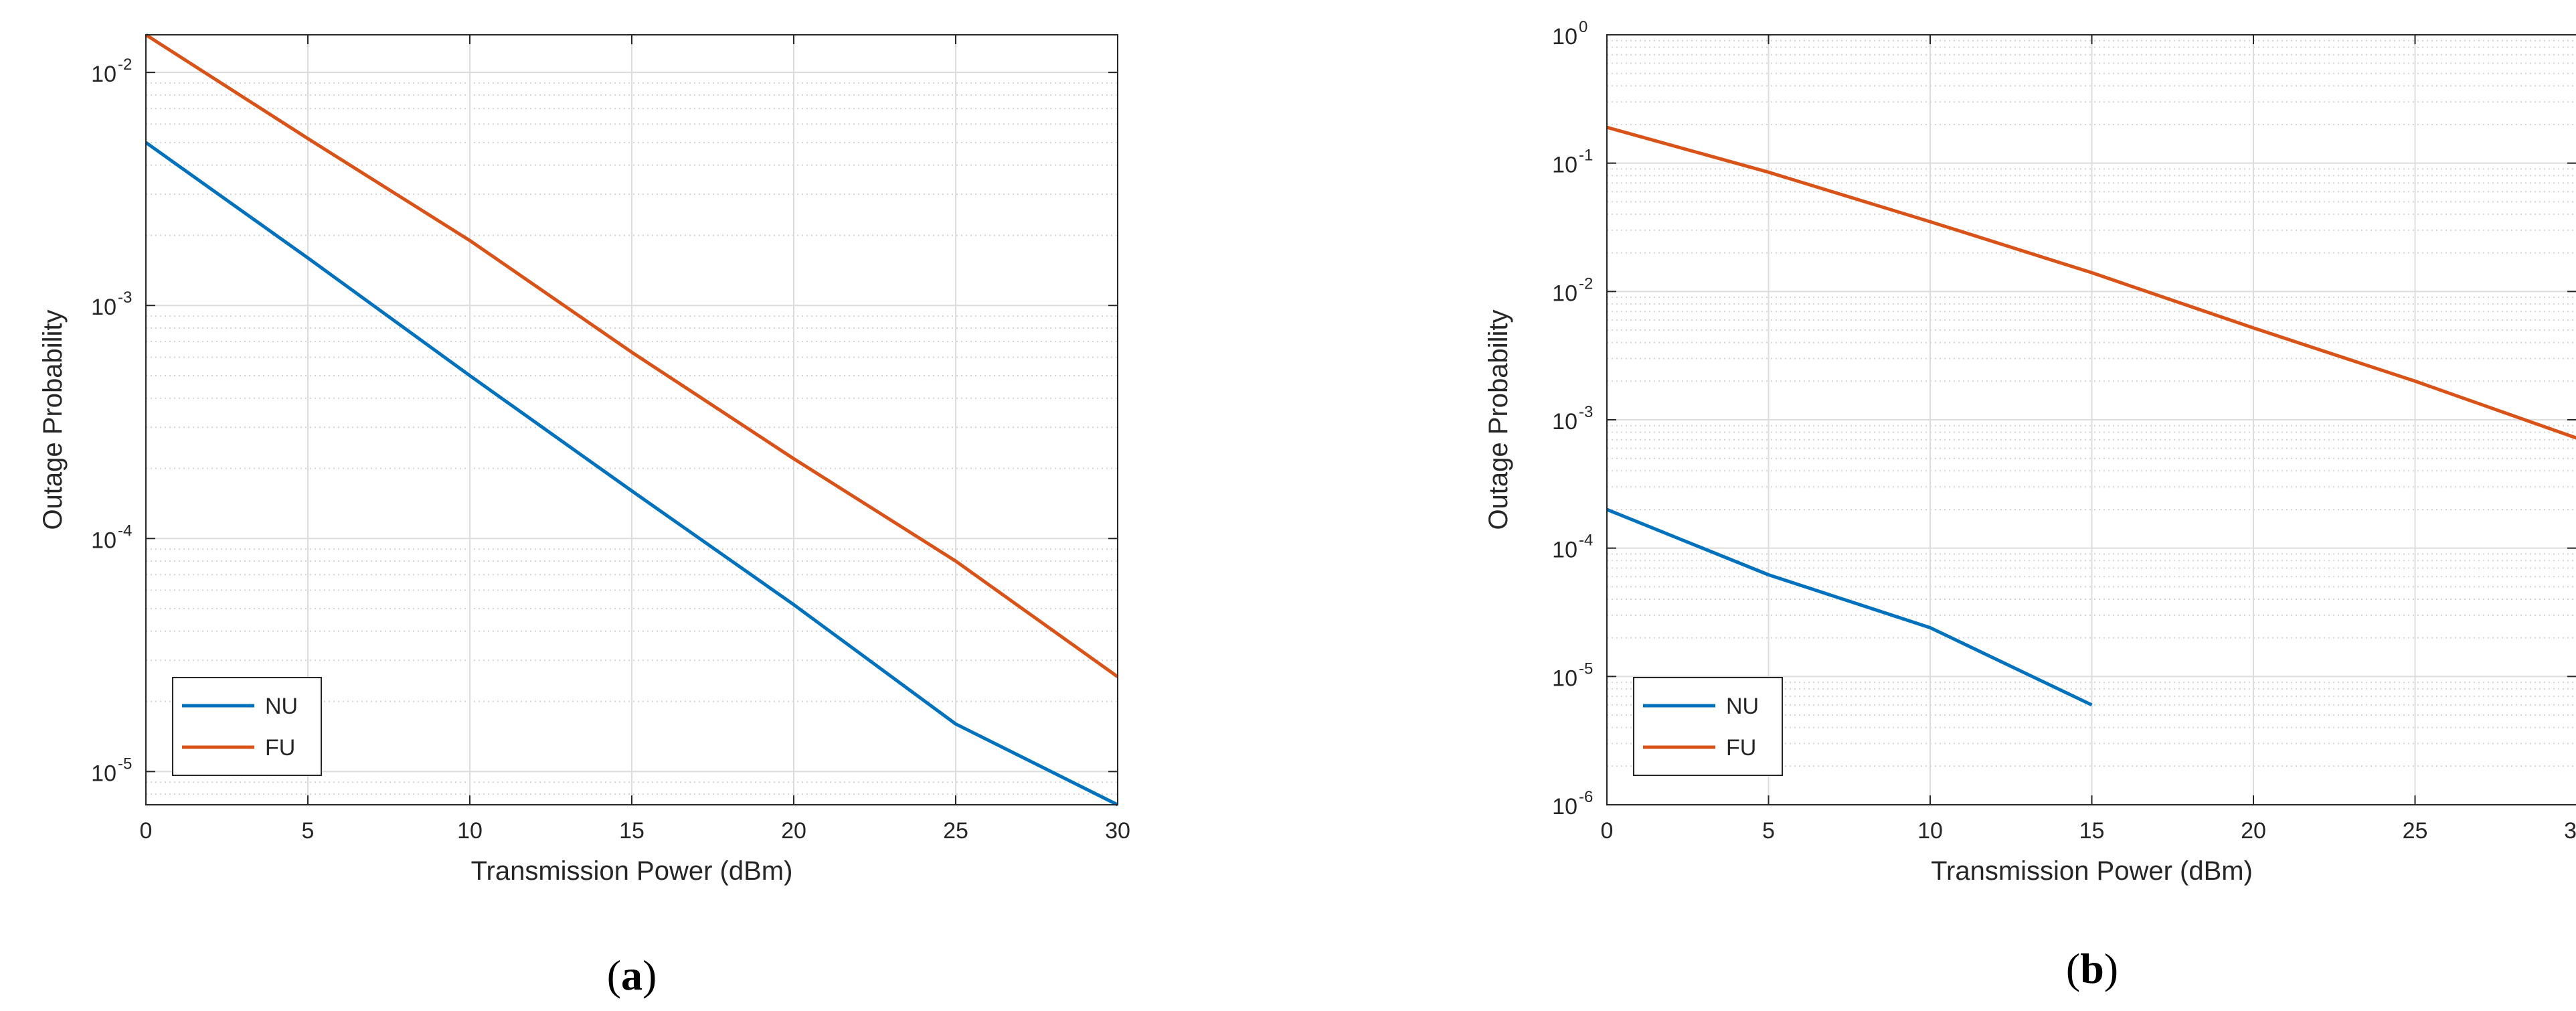 The image size is (2576, 1011). What do you see at coordinates (1586, 284) in the screenshot?
I see `panel-b-y-tick-exponent: -2` at bounding box center [1586, 284].